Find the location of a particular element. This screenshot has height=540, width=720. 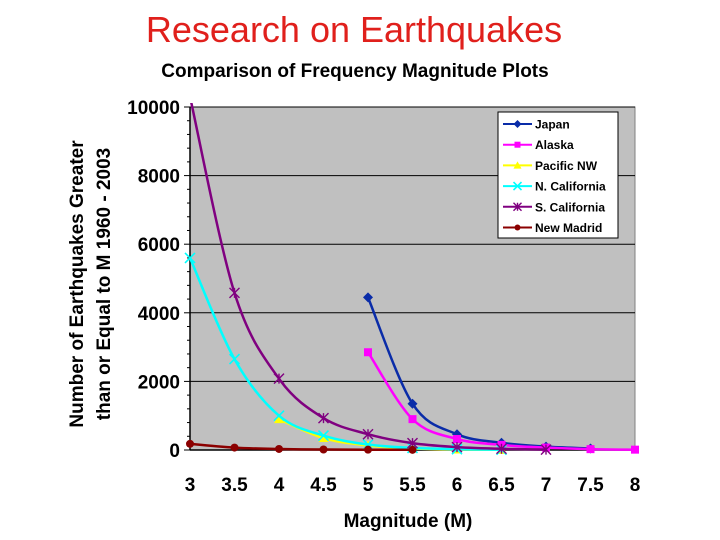

x-tick-label: 7.5 is located at coordinates (590, 485).